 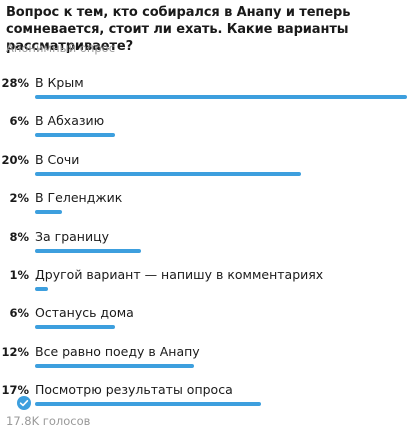 What do you see at coordinates (57, 159) in the screenshot?
I see `option-label: В Сочи` at bounding box center [57, 159].